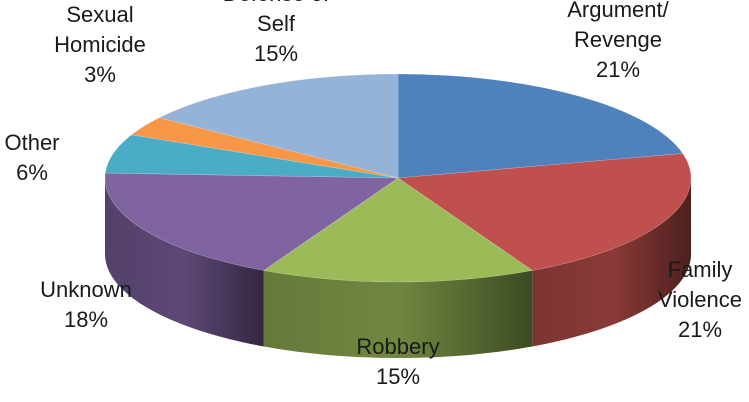 The width and height of the screenshot is (749, 402). What do you see at coordinates (398, 230) in the screenshot?
I see `pie-slice-robbery` at bounding box center [398, 230].